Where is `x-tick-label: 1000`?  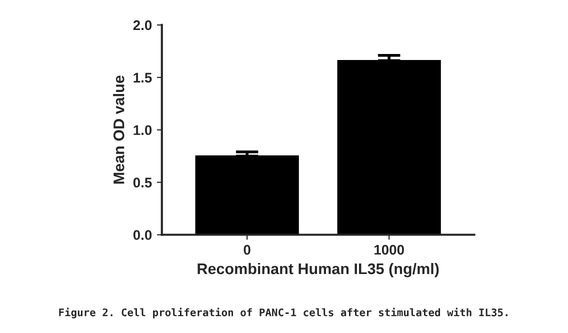 x-tick-label: 1000 is located at coordinates (389, 249).